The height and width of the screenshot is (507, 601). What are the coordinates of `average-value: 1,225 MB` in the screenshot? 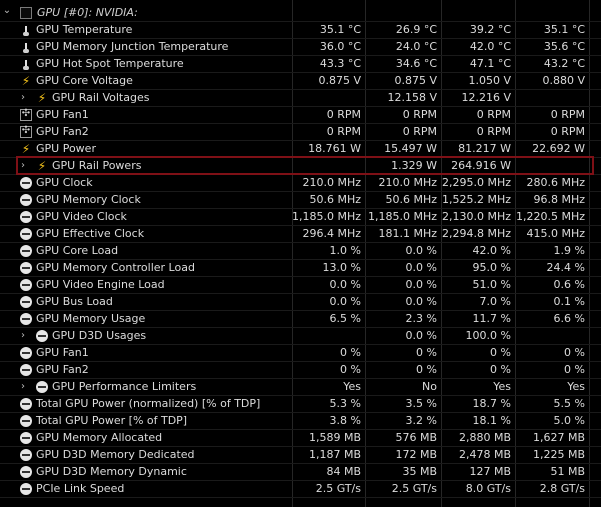 It's located at (558, 454).